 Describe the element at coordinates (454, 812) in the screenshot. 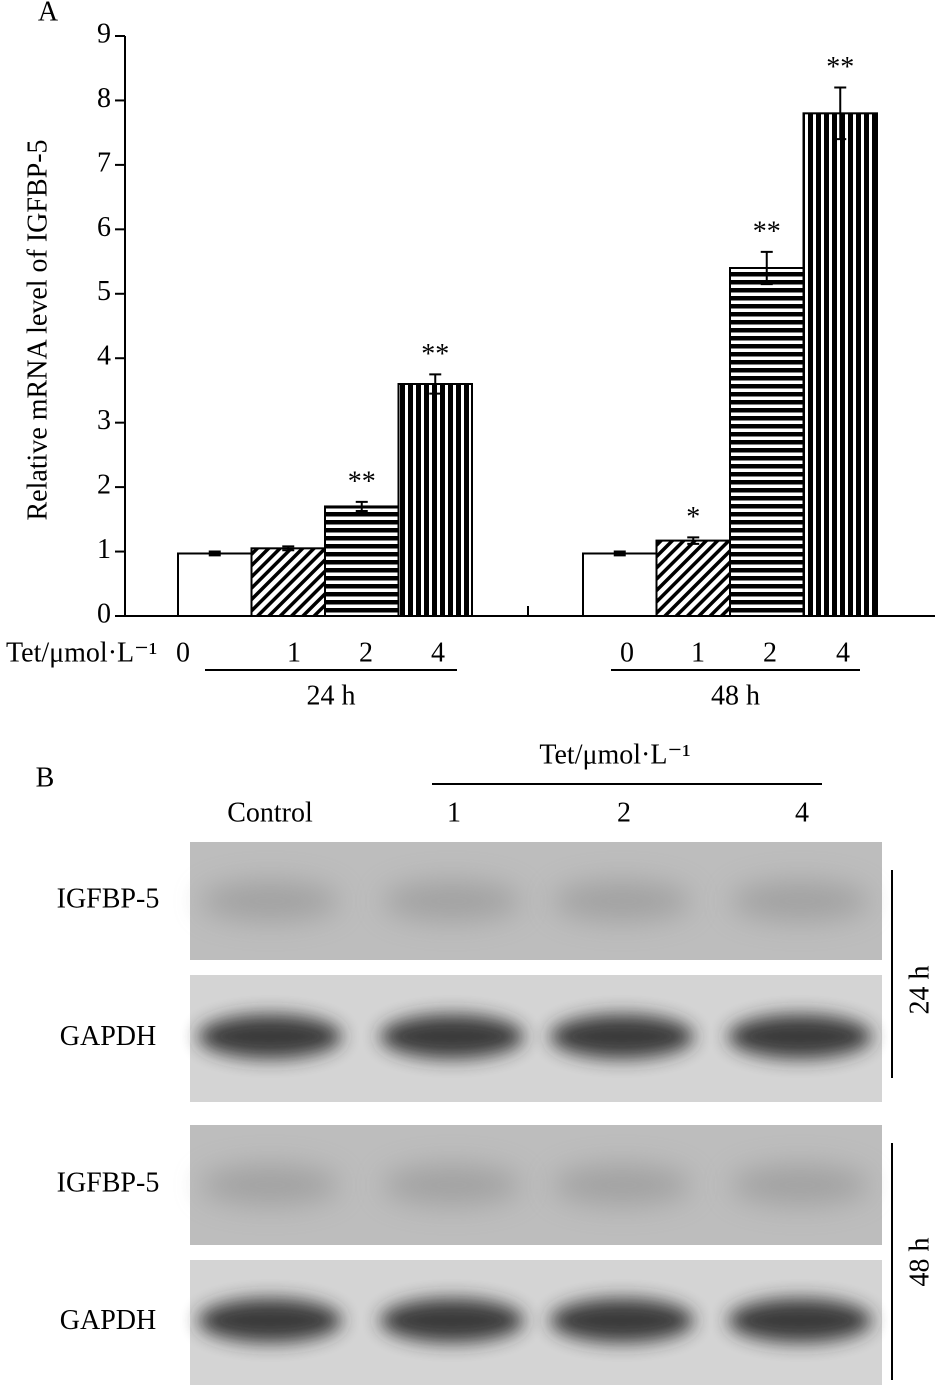

I see `lane-label: 1` at that location.